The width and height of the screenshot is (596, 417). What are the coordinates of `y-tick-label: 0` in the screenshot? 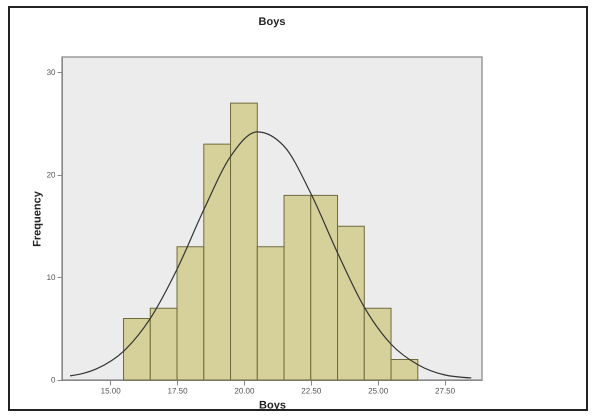 It's located at (53, 380).